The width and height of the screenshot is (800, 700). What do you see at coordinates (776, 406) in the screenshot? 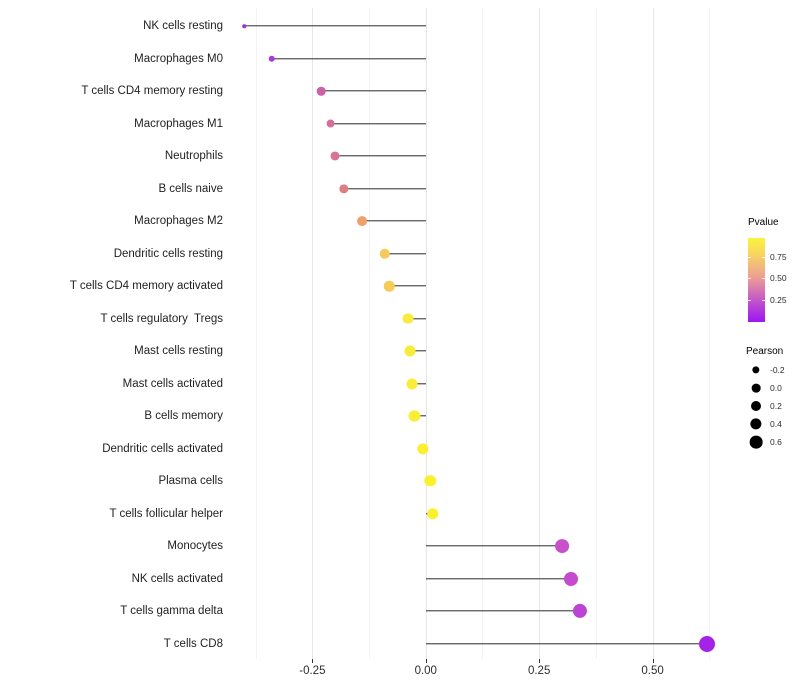
I see `pearson-legend-label: 0.2` at bounding box center [776, 406].